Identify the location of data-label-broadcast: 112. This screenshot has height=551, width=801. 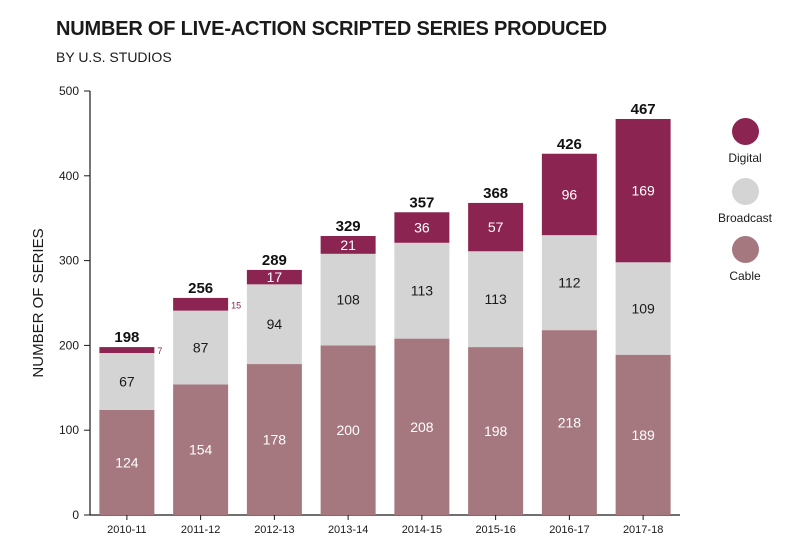
(569, 283).